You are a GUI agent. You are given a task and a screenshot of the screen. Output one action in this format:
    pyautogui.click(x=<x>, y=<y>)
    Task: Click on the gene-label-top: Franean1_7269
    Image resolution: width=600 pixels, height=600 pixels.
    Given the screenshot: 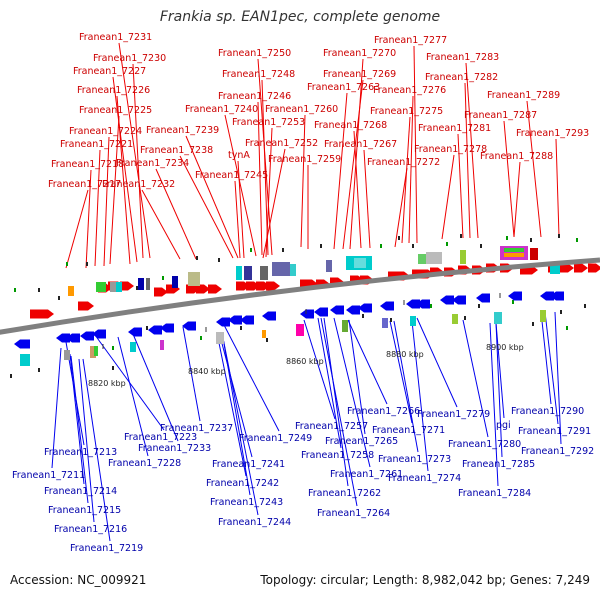 What is the action you would take?
    pyautogui.click(x=359, y=74)
    